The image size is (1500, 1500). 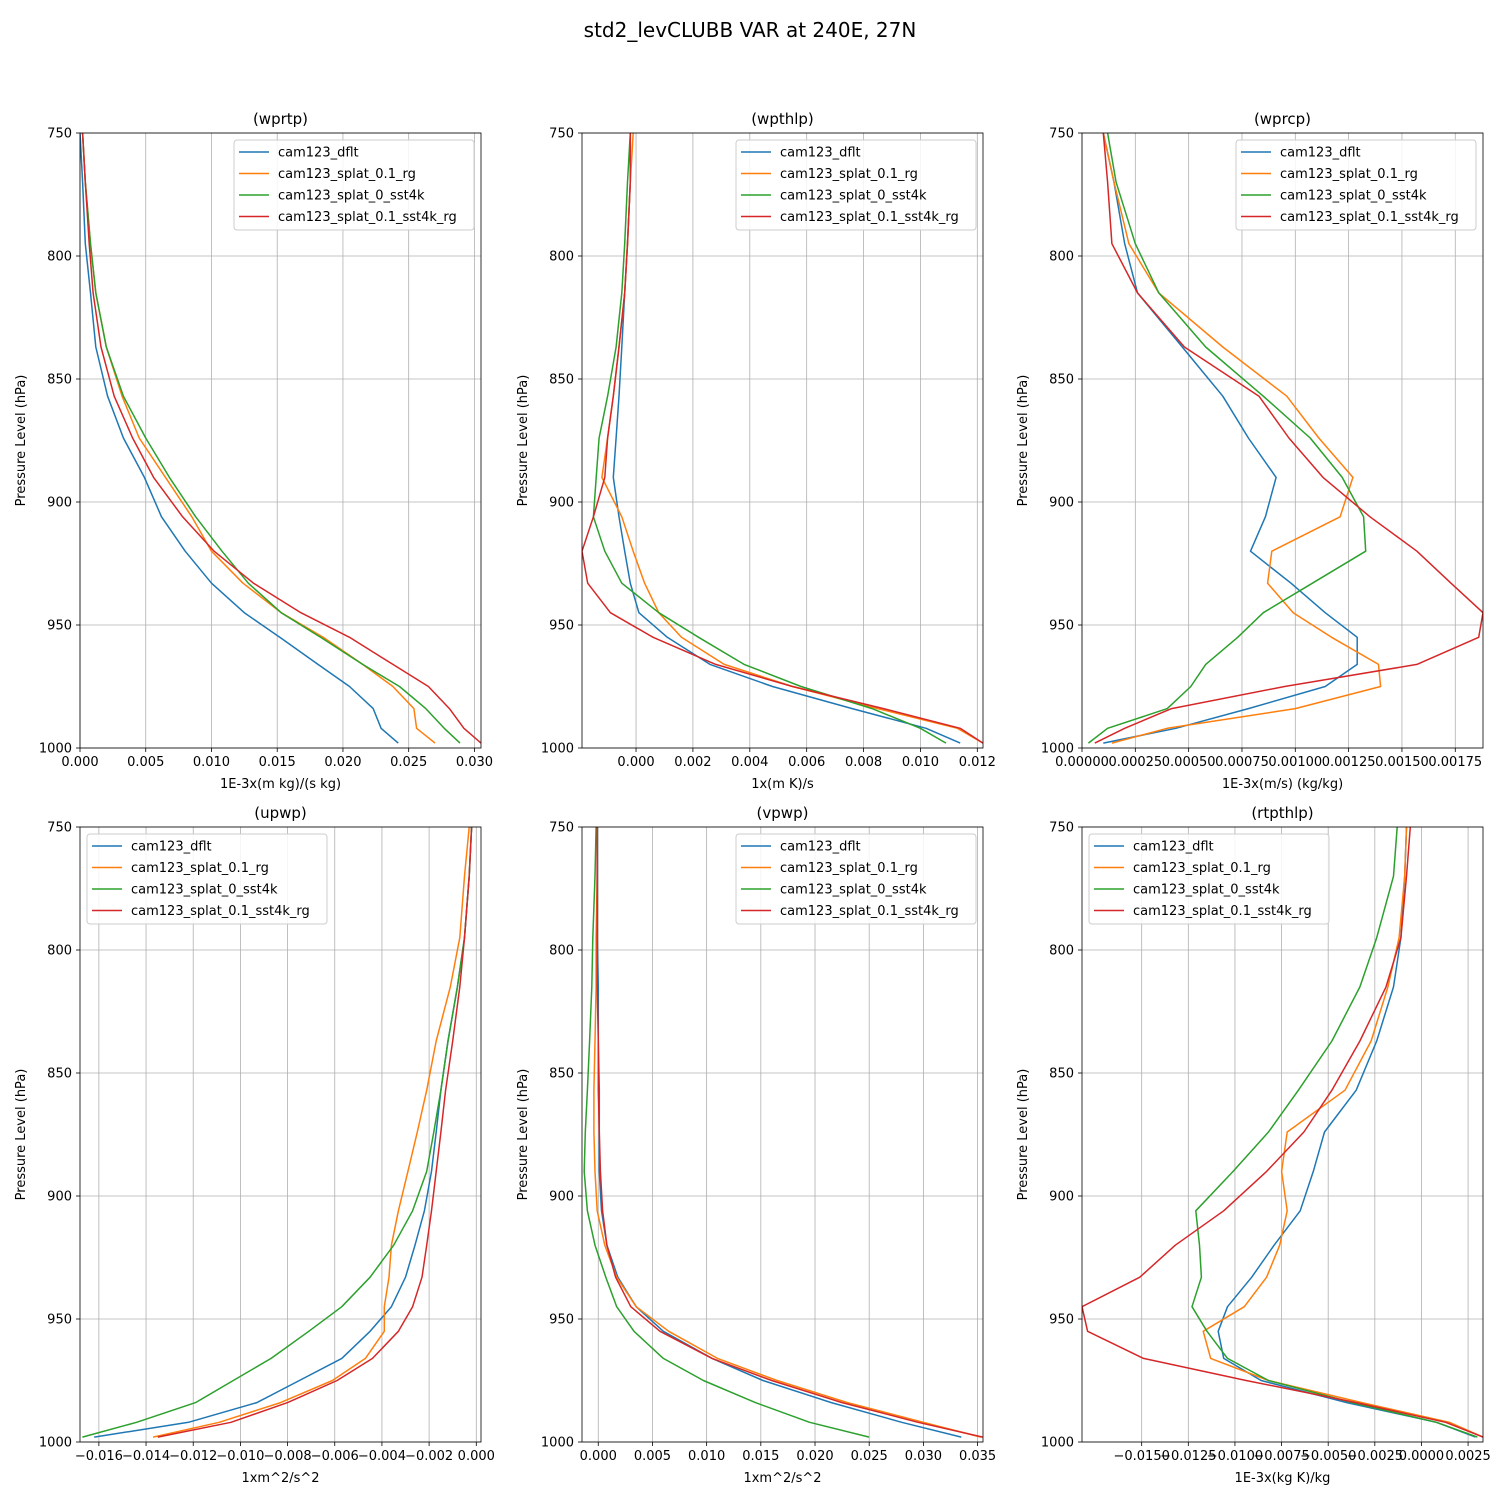 I want to click on subplot-title: (wprcp), so click(x=1282, y=119).